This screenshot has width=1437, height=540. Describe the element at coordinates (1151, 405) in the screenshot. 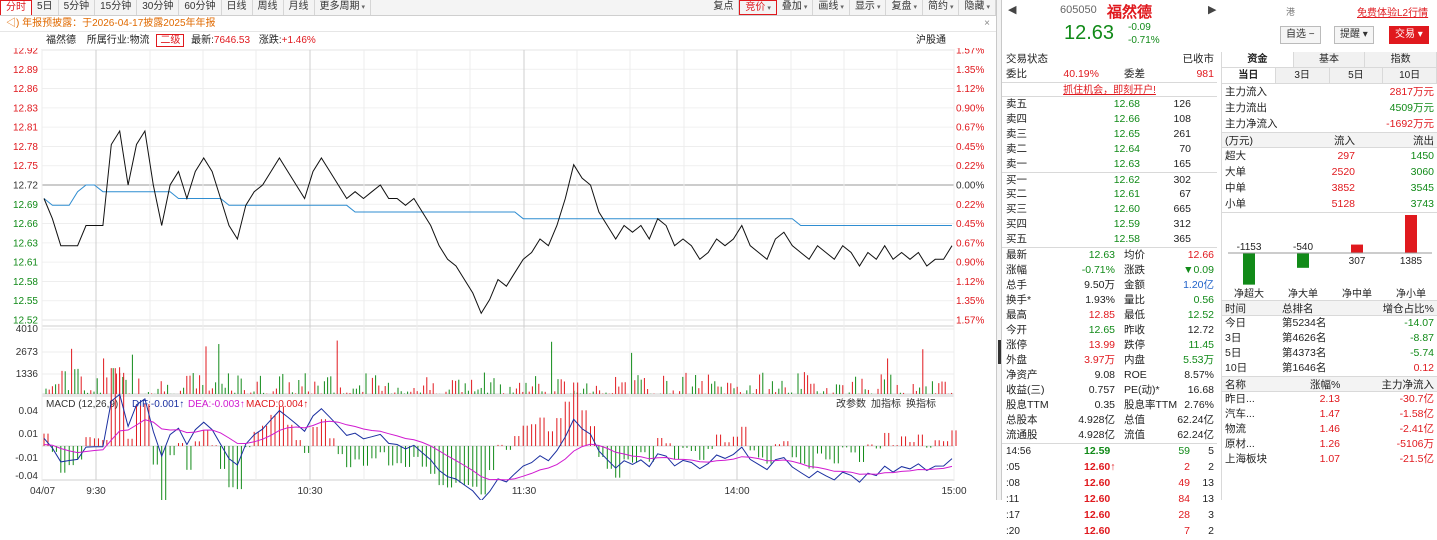

I see `quote-label: 股息率TTM` at that location.